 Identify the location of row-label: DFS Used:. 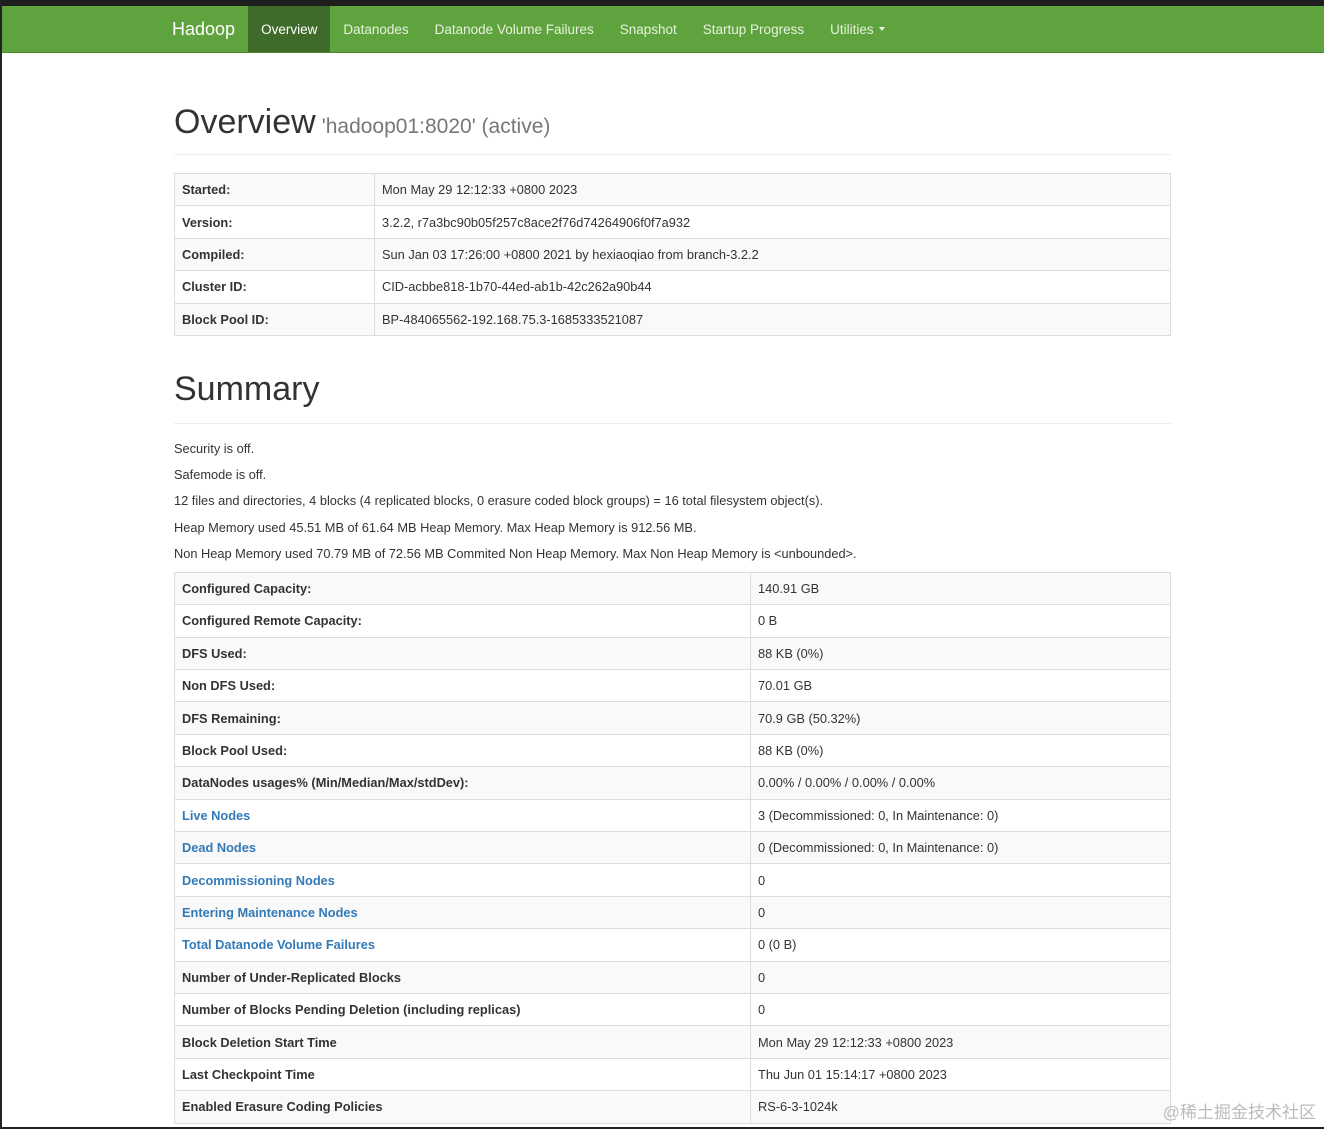
(462, 653).